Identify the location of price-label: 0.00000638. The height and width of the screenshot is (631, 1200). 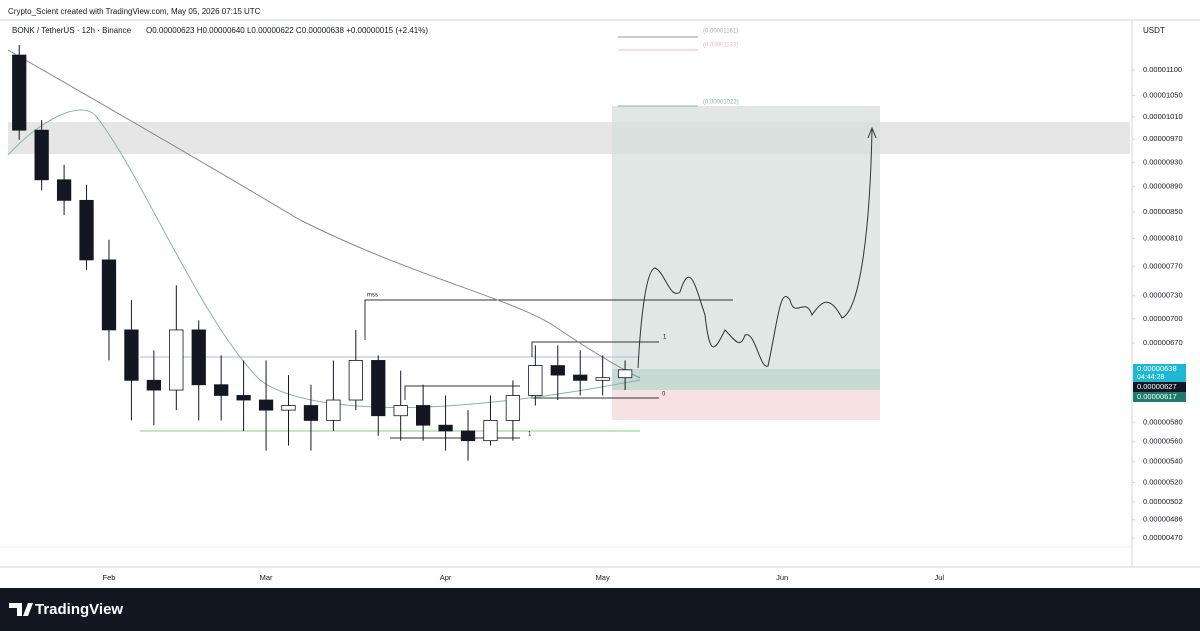
(1157, 368).